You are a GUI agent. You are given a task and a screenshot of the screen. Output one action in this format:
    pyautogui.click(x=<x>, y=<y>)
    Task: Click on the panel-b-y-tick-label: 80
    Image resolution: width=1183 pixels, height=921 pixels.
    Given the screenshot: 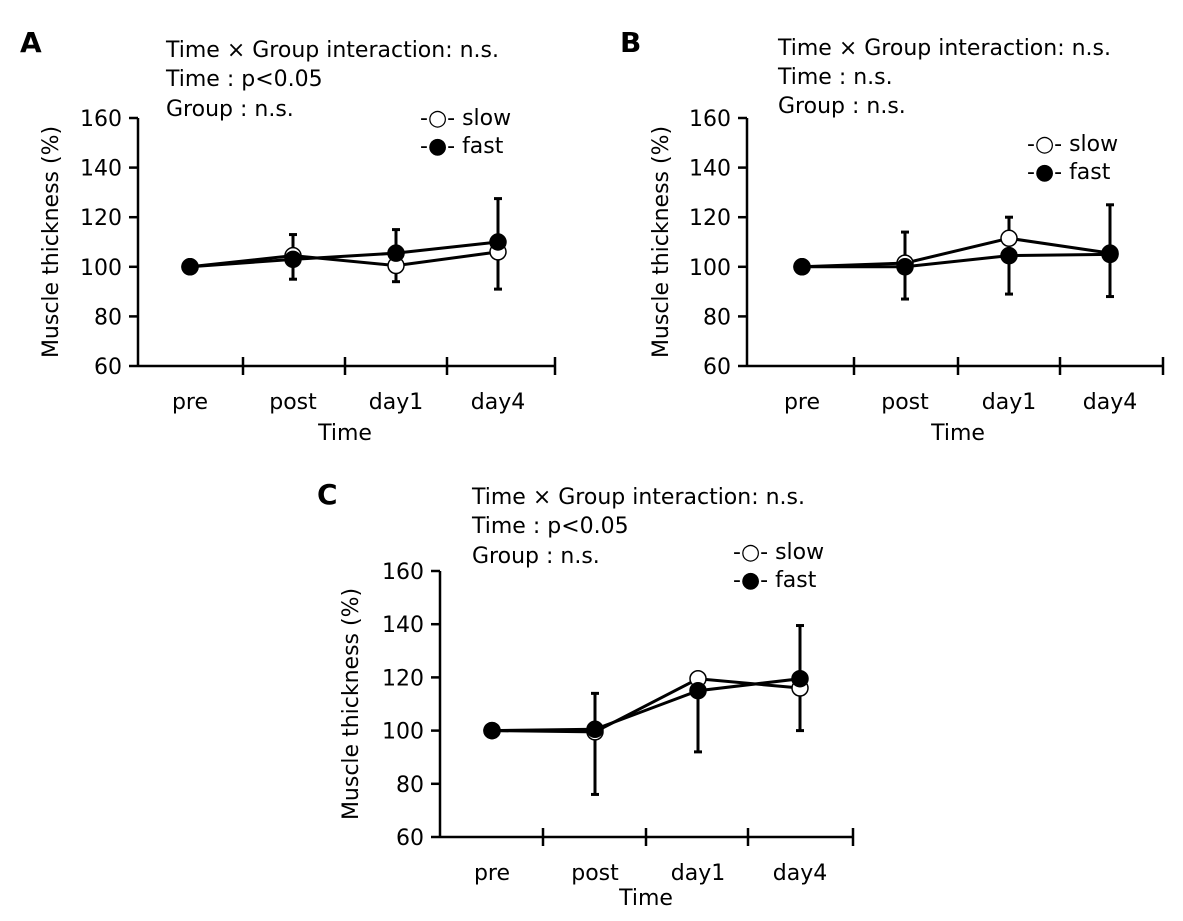 What is the action you would take?
    pyautogui.click(x=717, y=317)
    